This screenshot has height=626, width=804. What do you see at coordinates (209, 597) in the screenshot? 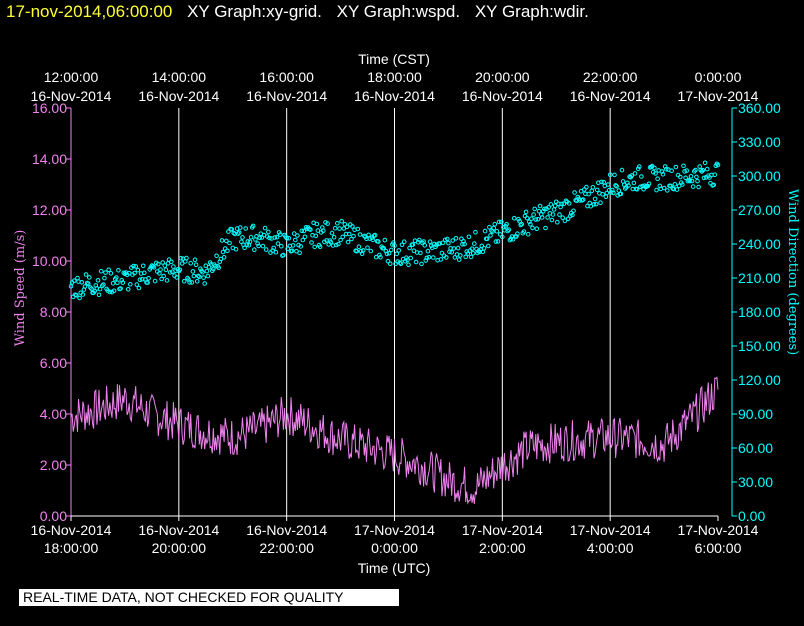
I see `quality-disclaimer: REAL-TIME DATA, NOT CHECKED FOR QUALITY` at bounding box center [209, 597].